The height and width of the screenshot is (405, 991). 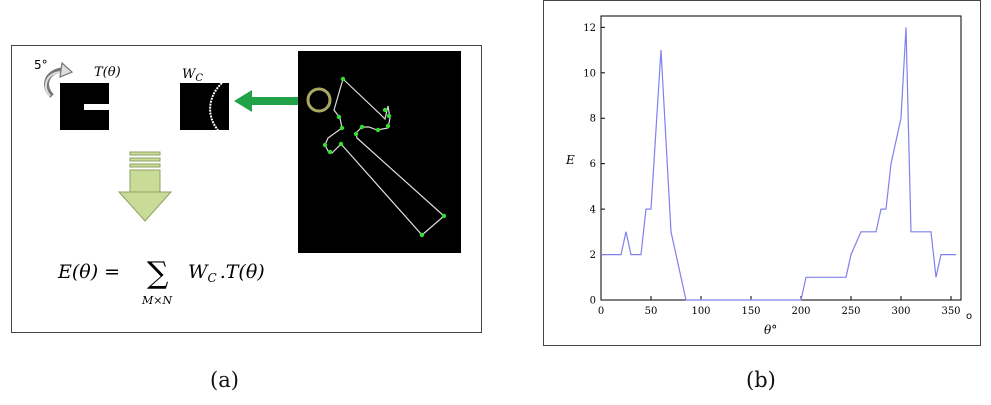 I want to click on template-label: T(θ), so click(x=107, y=72).